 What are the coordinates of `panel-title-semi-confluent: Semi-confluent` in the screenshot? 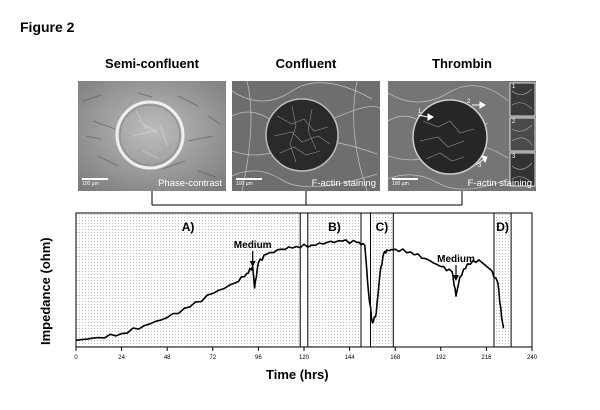 It's located at (152, 63).